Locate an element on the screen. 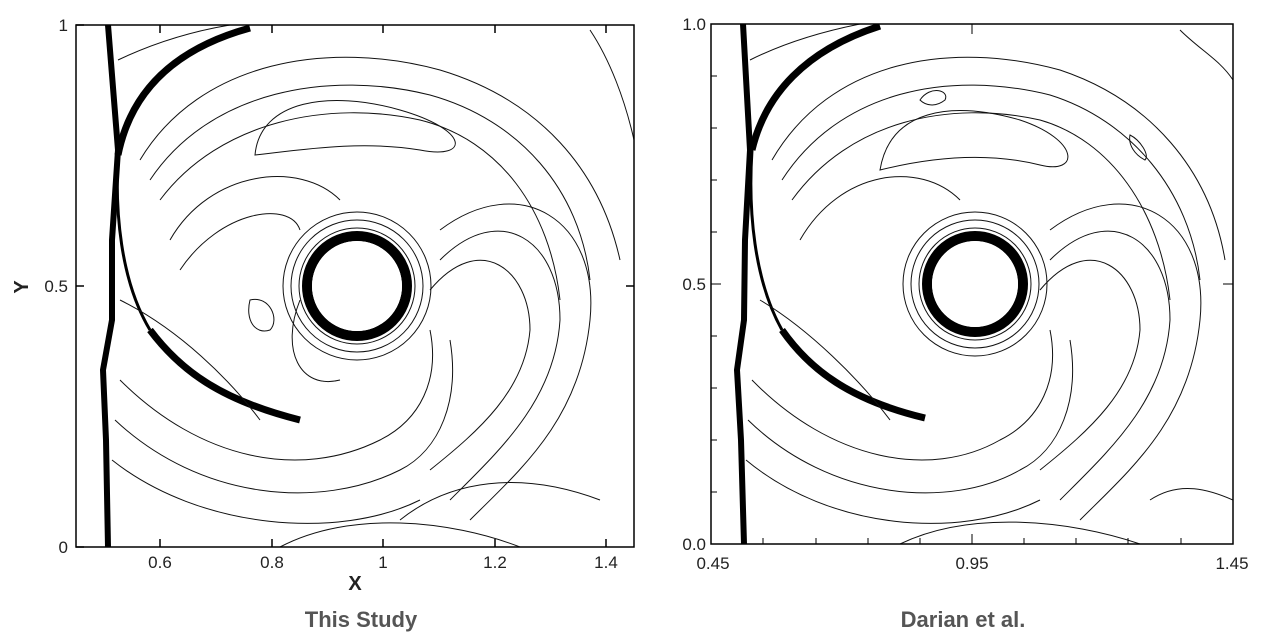 Image resolution: width=1261 pixels, height=644 pixels. x-tick-label: 0.95 is located at coordinates (971, 563).